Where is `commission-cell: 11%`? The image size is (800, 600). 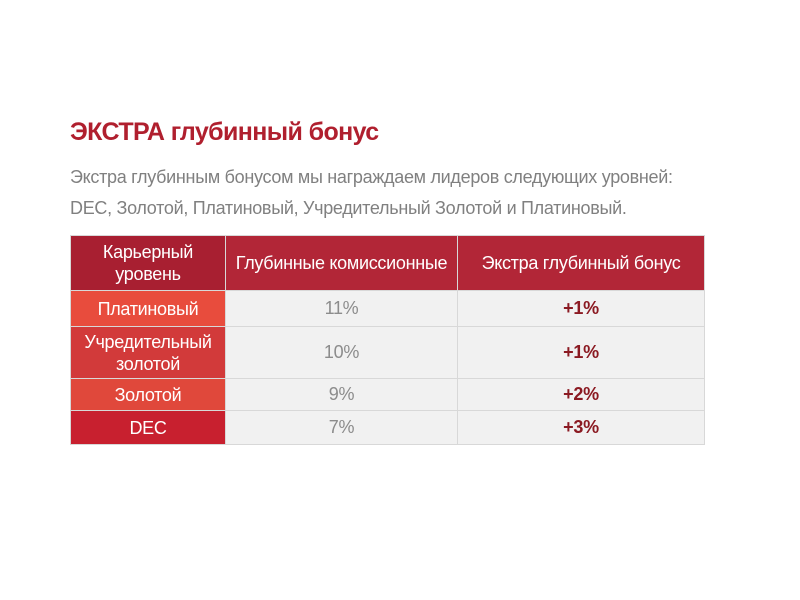 commission-cell: 11% is located at coordinates (341, 308).